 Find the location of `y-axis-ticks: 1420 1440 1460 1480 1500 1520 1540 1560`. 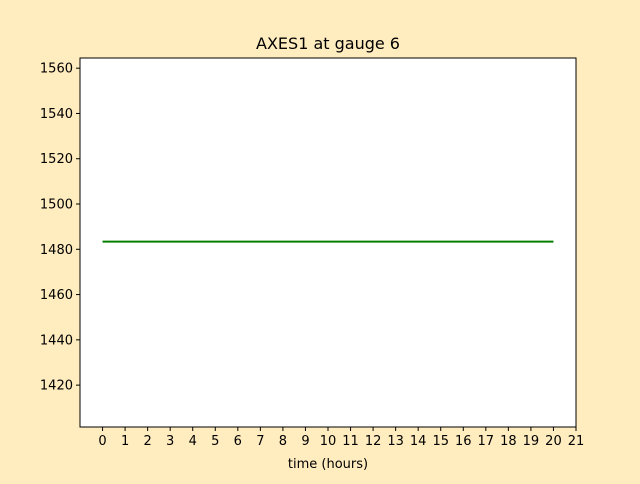

y-axis-ticks: 1420 1440 1460 1480 1500 1520 1540 1560 is located at coordinates (60, 228).